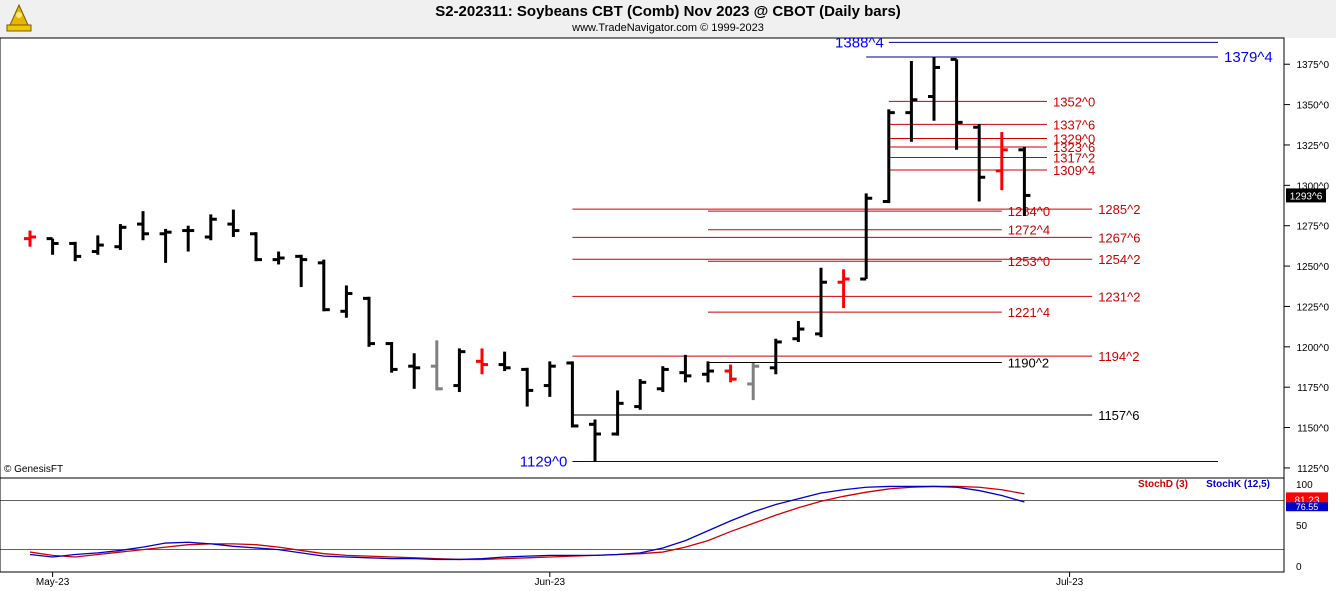 Image resolution: width=1336 pixels, height=591 pixels. I want to click on last-price-box, so click(1306, 195).